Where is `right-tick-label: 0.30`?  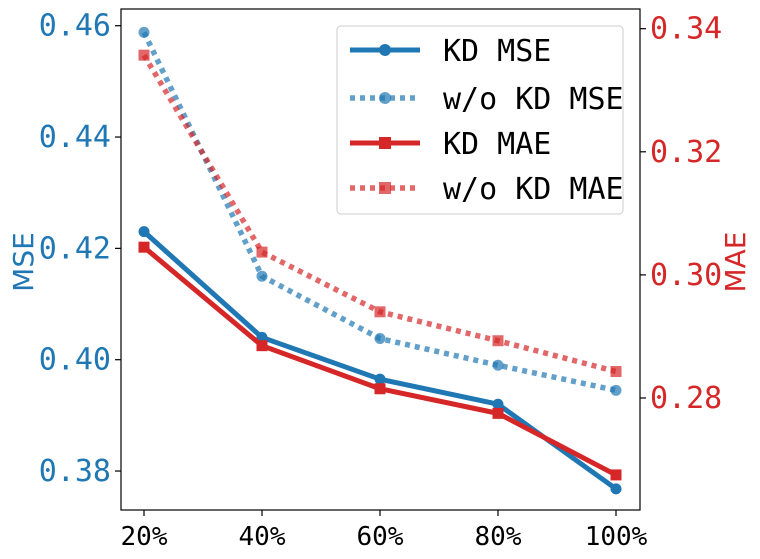 right-tick-label: 0.30 is located at coordinates (686, 275).